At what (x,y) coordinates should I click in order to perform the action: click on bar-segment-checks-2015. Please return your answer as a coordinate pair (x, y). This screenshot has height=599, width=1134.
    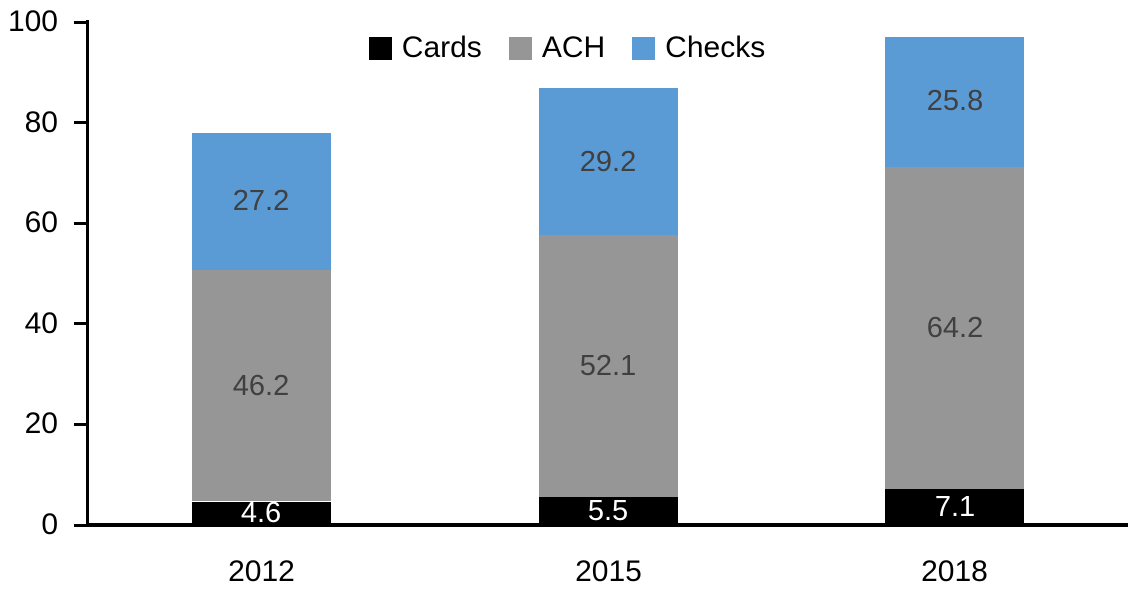
    Looking at the image, I should click on (608, 161).